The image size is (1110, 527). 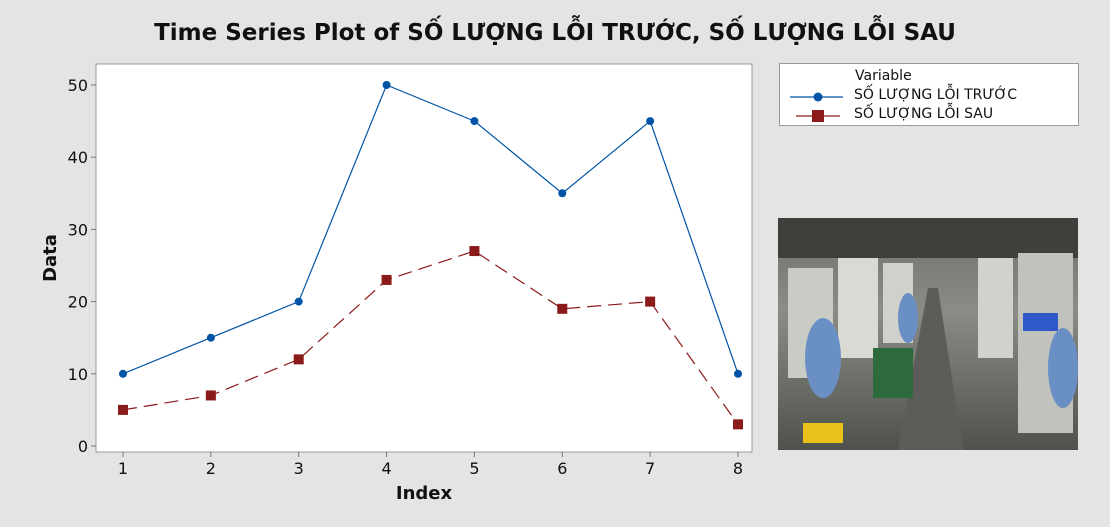 I want to click on x-axis-label: Index, so click(x=424, y=493).